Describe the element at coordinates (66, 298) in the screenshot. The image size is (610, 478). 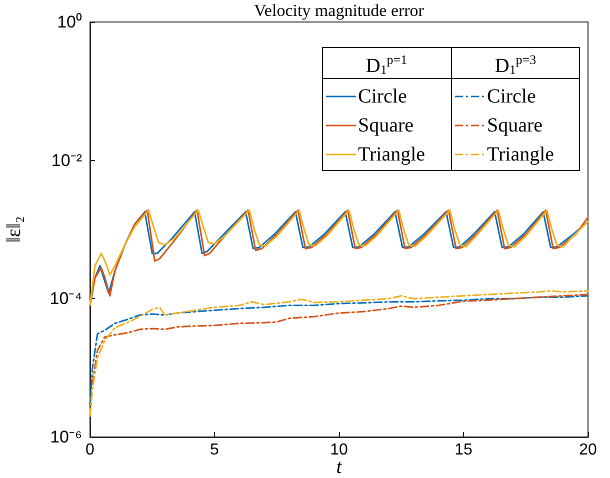
I see `y-tick-label: 10⁻⁴` at that location.